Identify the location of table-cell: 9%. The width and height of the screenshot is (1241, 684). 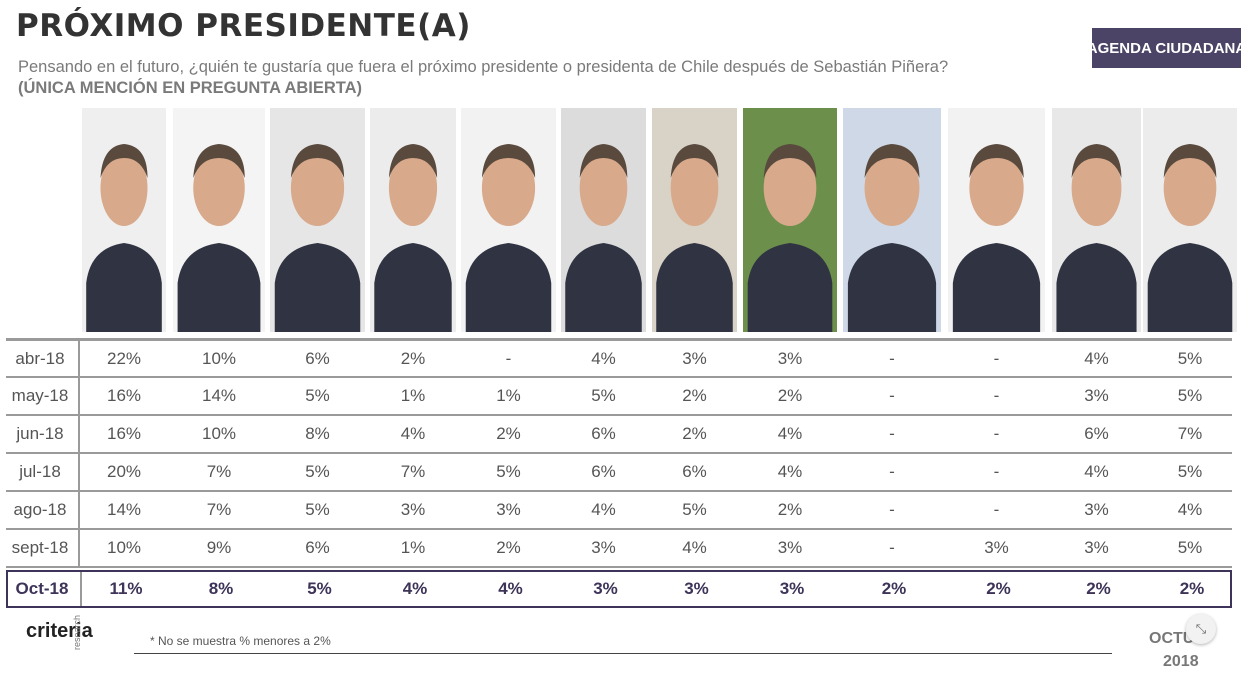
(219, 547).